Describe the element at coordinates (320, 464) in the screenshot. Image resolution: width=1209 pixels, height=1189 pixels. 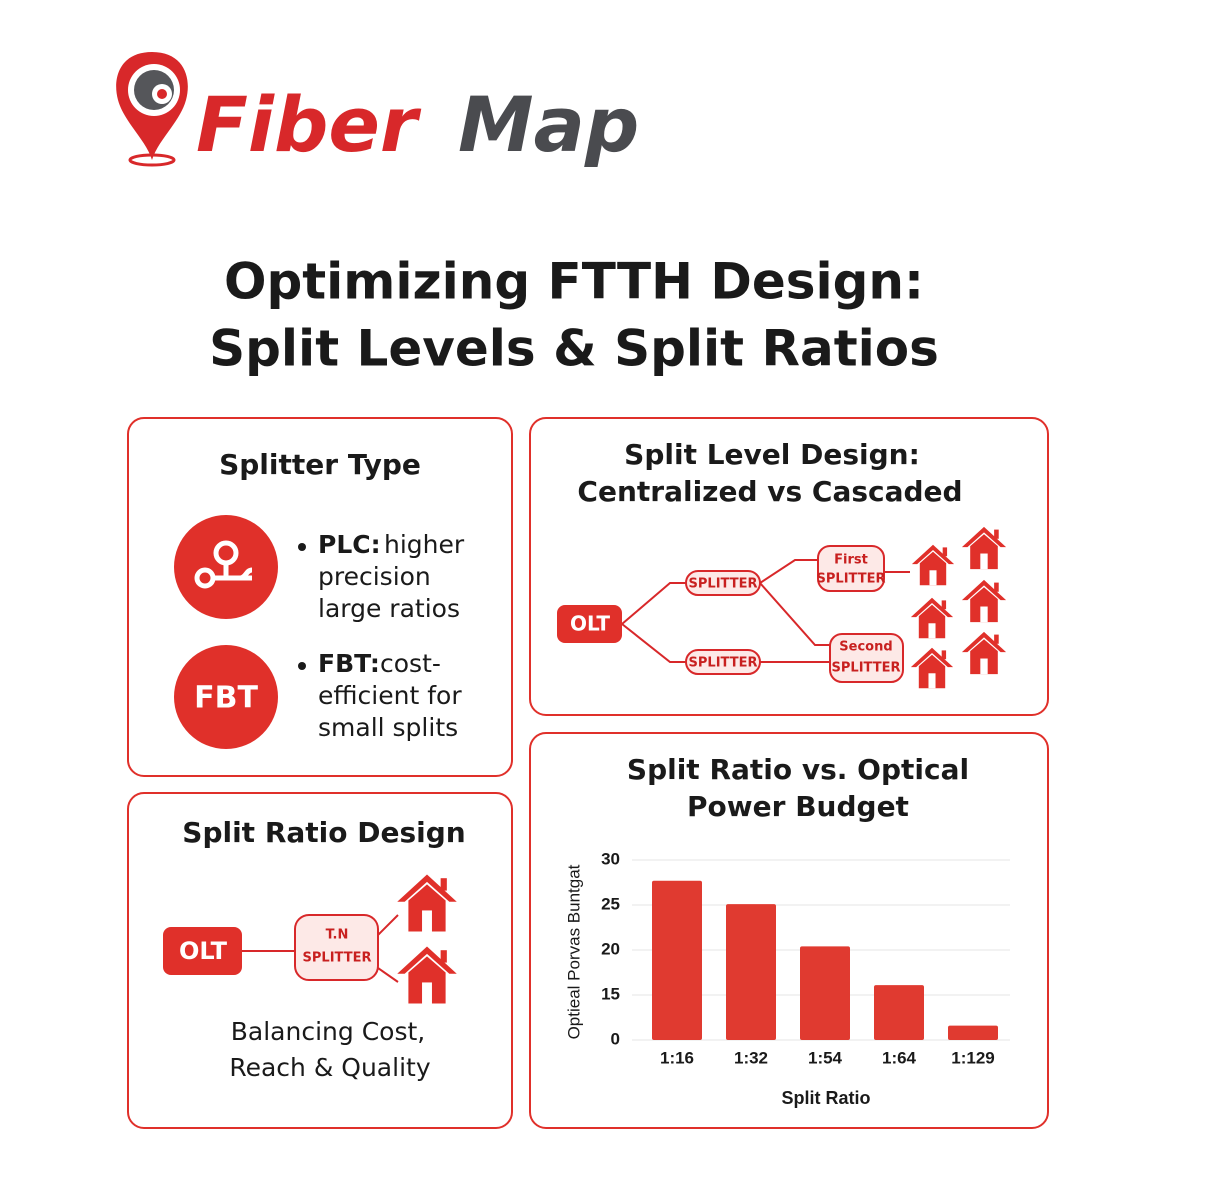
I see `panel-title: Splitter Type` at that location.